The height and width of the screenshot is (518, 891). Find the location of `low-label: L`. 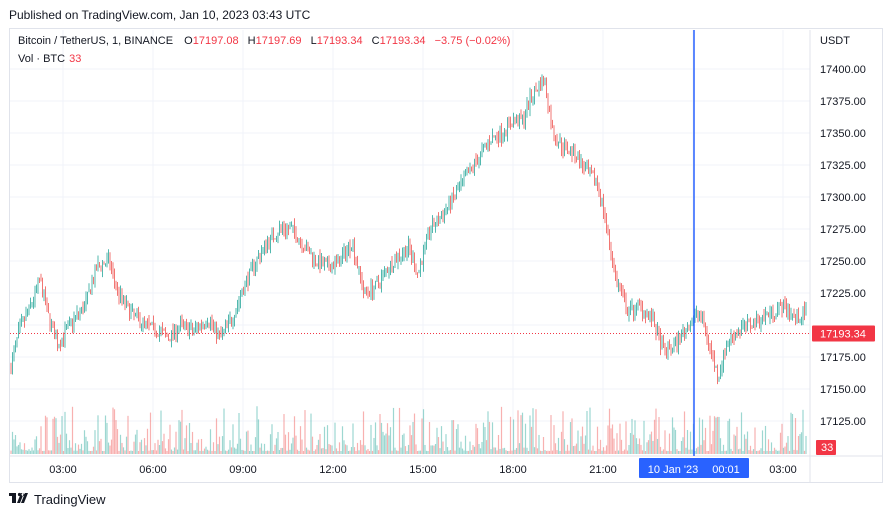

low-label: L is located at coordinates (313, 41).